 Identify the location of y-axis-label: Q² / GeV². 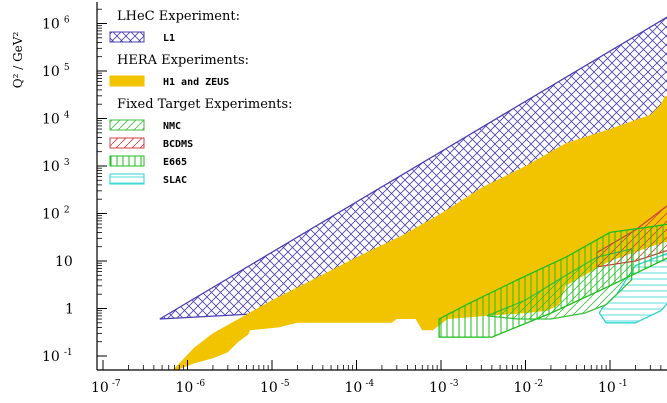
(18, 60).